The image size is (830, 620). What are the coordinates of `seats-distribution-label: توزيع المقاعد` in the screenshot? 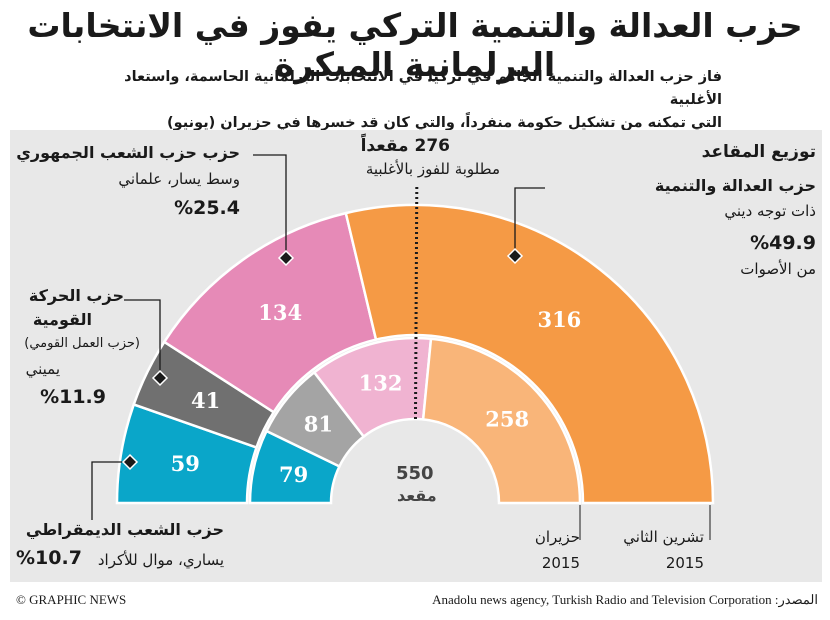 It's located at (758, 152).